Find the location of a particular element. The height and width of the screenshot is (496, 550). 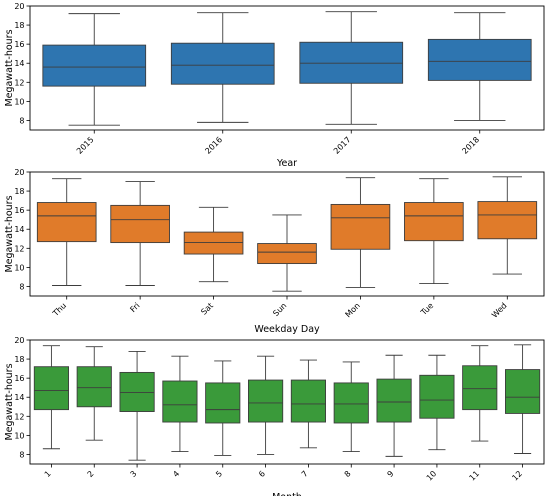

box-Thu is located at coordinates (66, 232).